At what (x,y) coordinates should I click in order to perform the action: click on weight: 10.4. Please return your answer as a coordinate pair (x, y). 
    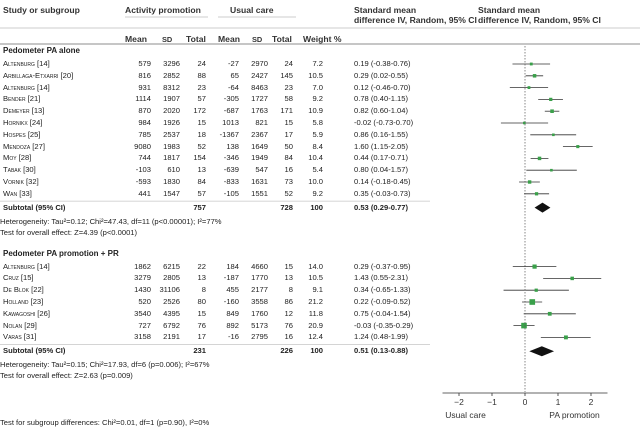
    Looking at the image, I should click on (315, 158).